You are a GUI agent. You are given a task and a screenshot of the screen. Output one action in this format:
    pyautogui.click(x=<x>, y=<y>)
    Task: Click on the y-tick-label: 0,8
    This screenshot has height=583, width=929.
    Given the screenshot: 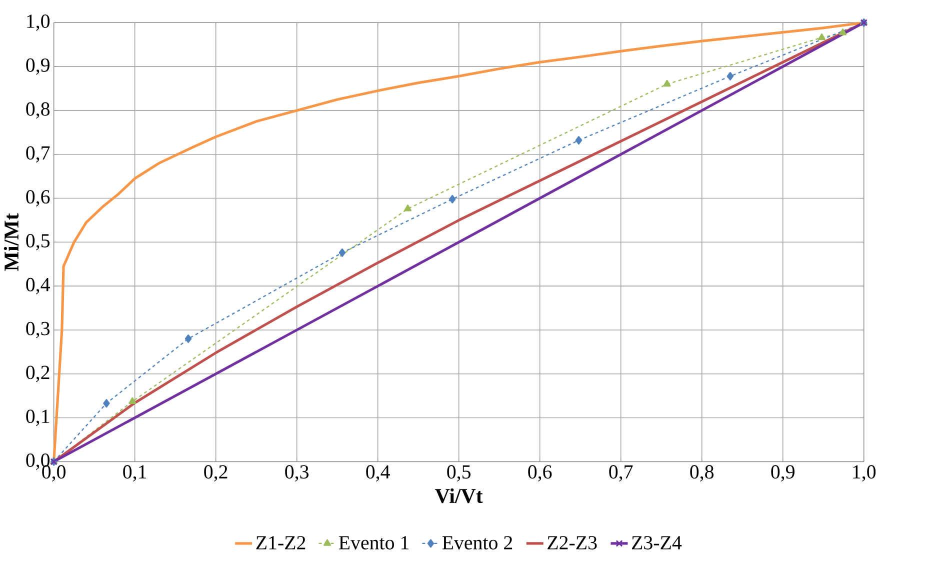 What is the action you would take?
    pyautogui.click(x=38, y=110)
    